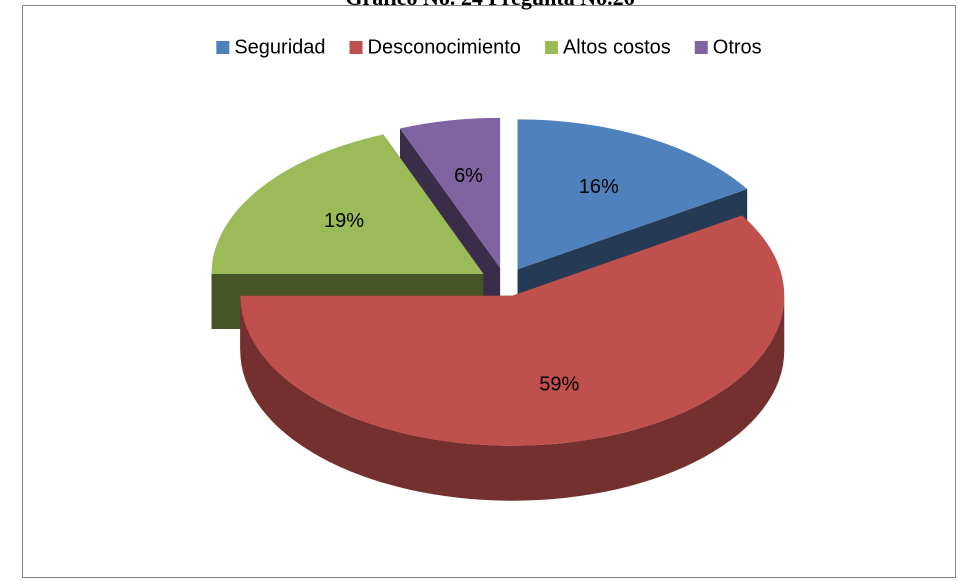  What do you see at coordinates (344, 221) in the screenshot?
I see `data-label: 19%` at bounding box center [344, 221].